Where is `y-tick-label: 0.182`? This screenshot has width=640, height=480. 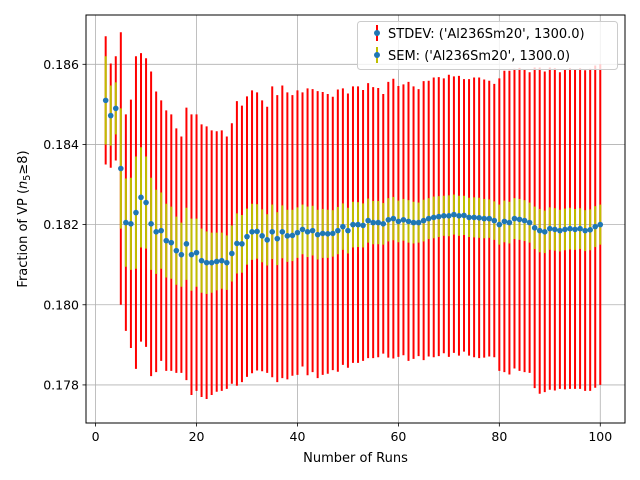 y-tick-label: 0.182 is located at coordinates (61, 224).